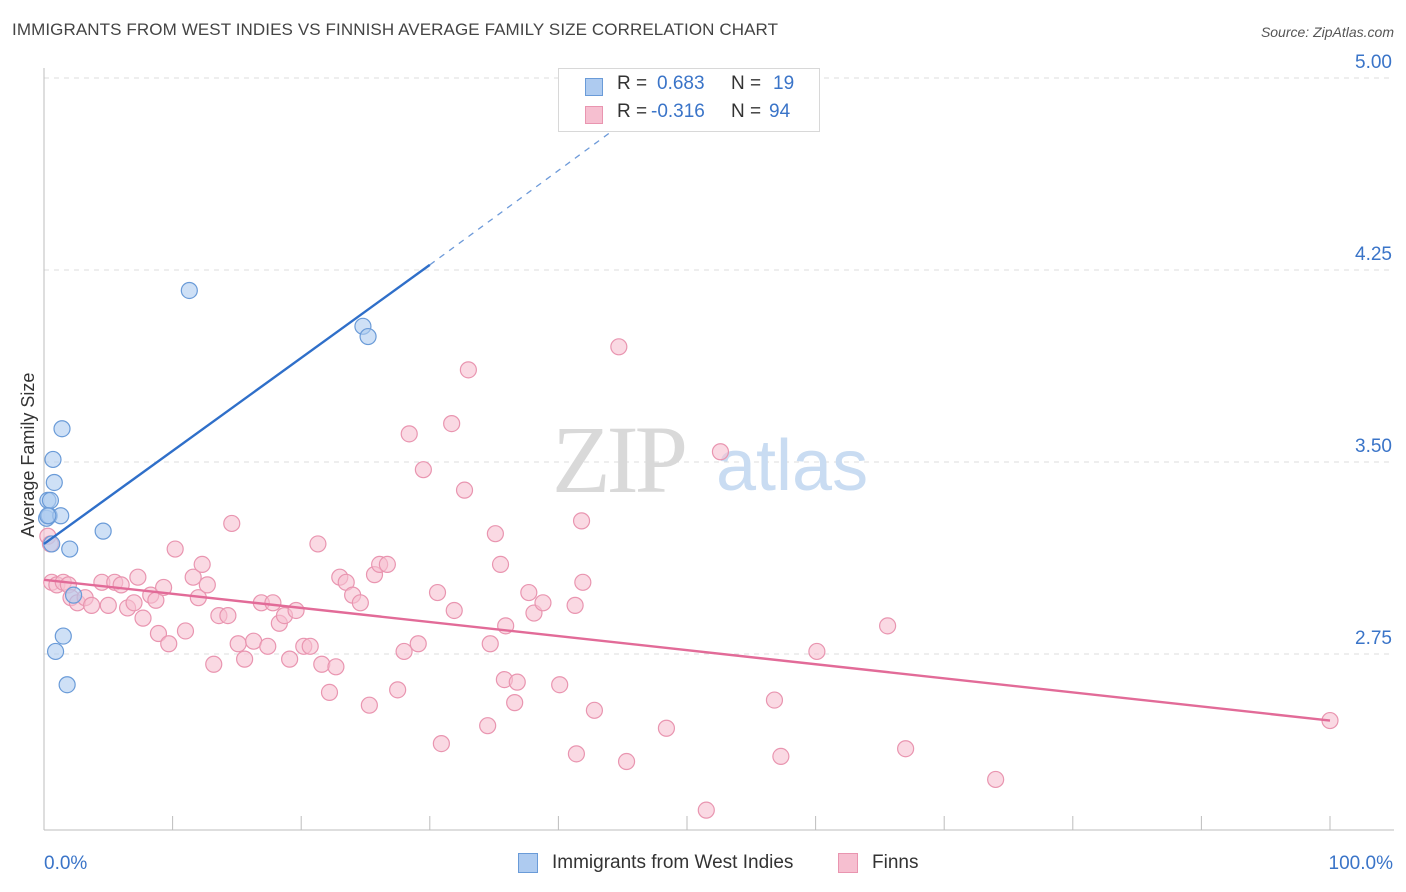 The height and width of the screenshot is (892, 1406). What do you see at coordinates (65, 863) in the screenshot?
I see `x-tick-label: 0.0%` at bounding box center [65, 863].